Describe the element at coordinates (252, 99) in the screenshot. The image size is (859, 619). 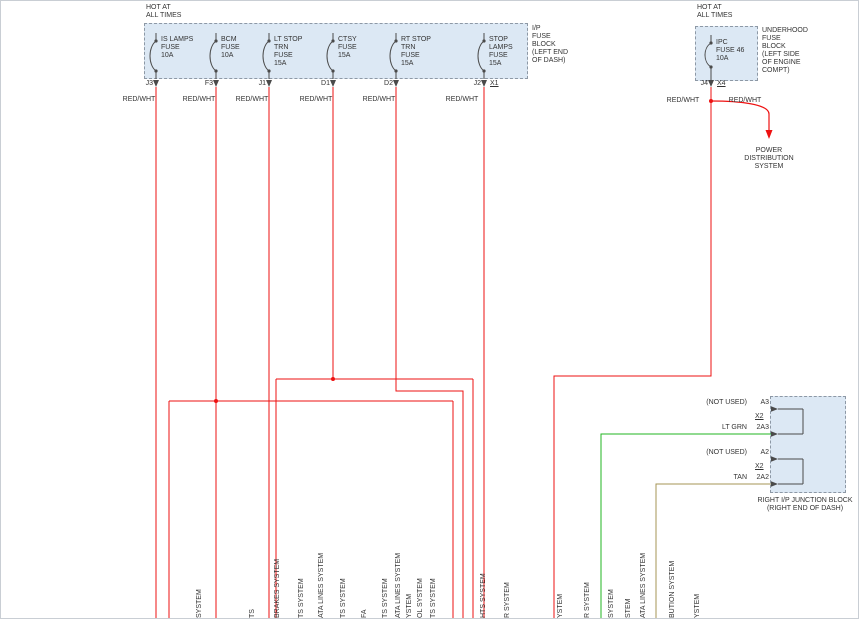
I see `wire-label-redwht-2: RED/WHT` at that location.